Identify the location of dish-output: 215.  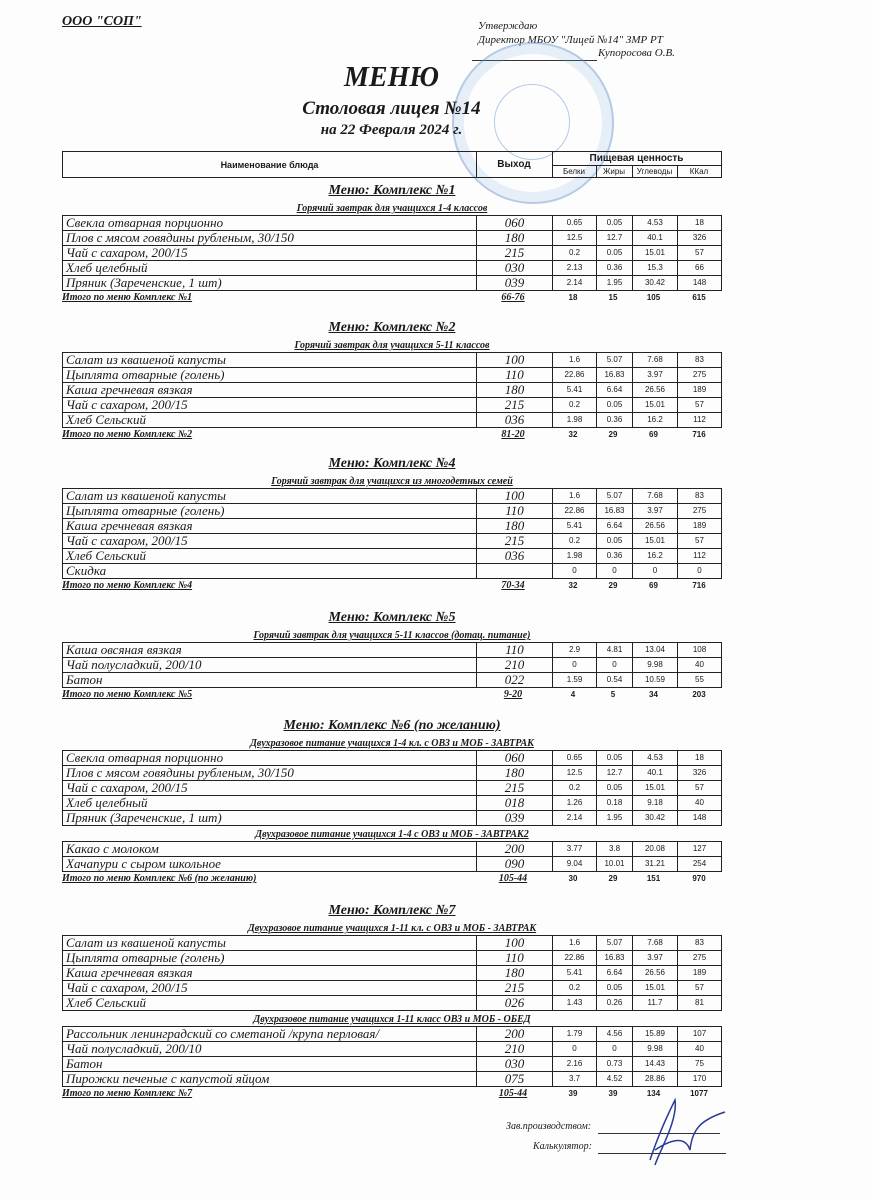
(514, 405).